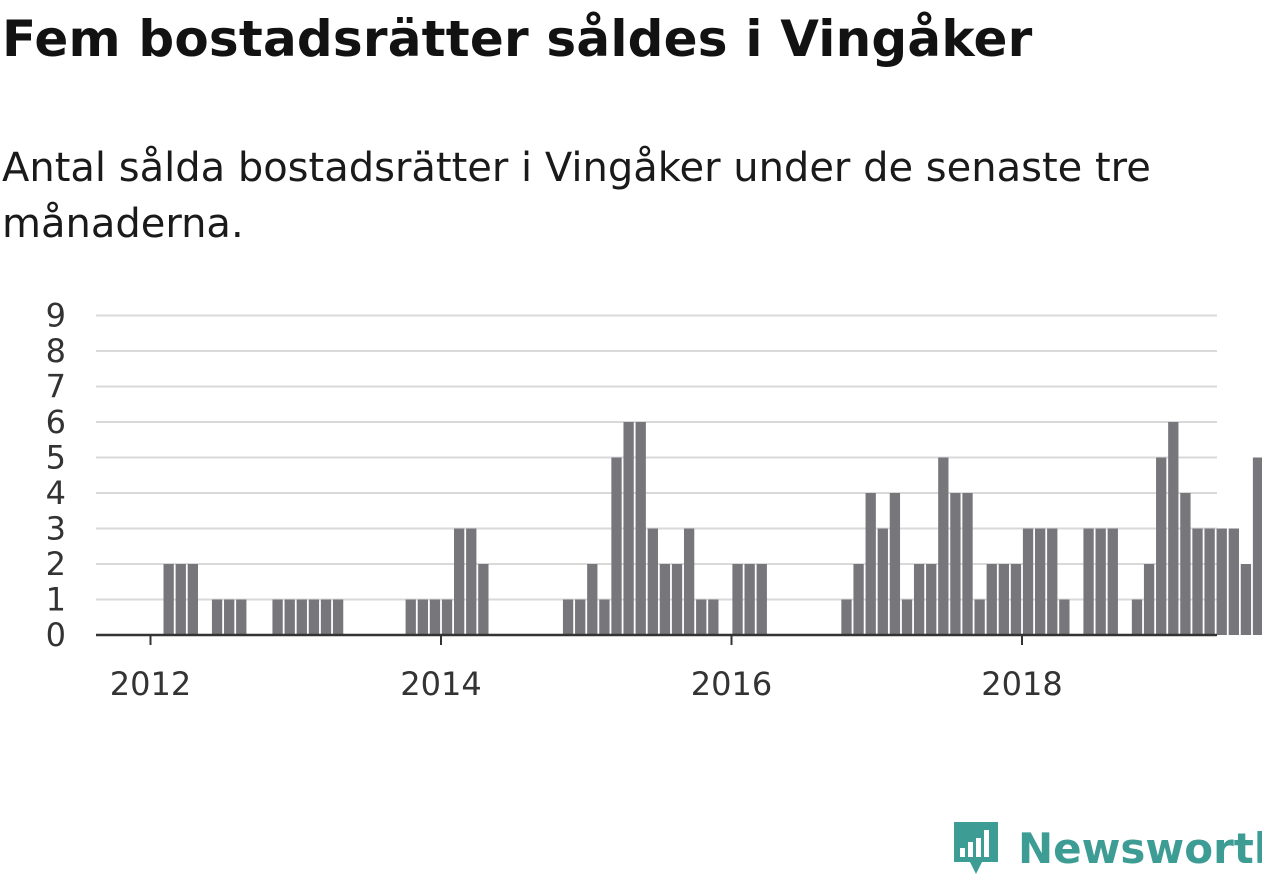  What do you see at coordinates (56, 635) in the screenshot?
I see `y-tick-label: 0` at bounding box center [56, 635].